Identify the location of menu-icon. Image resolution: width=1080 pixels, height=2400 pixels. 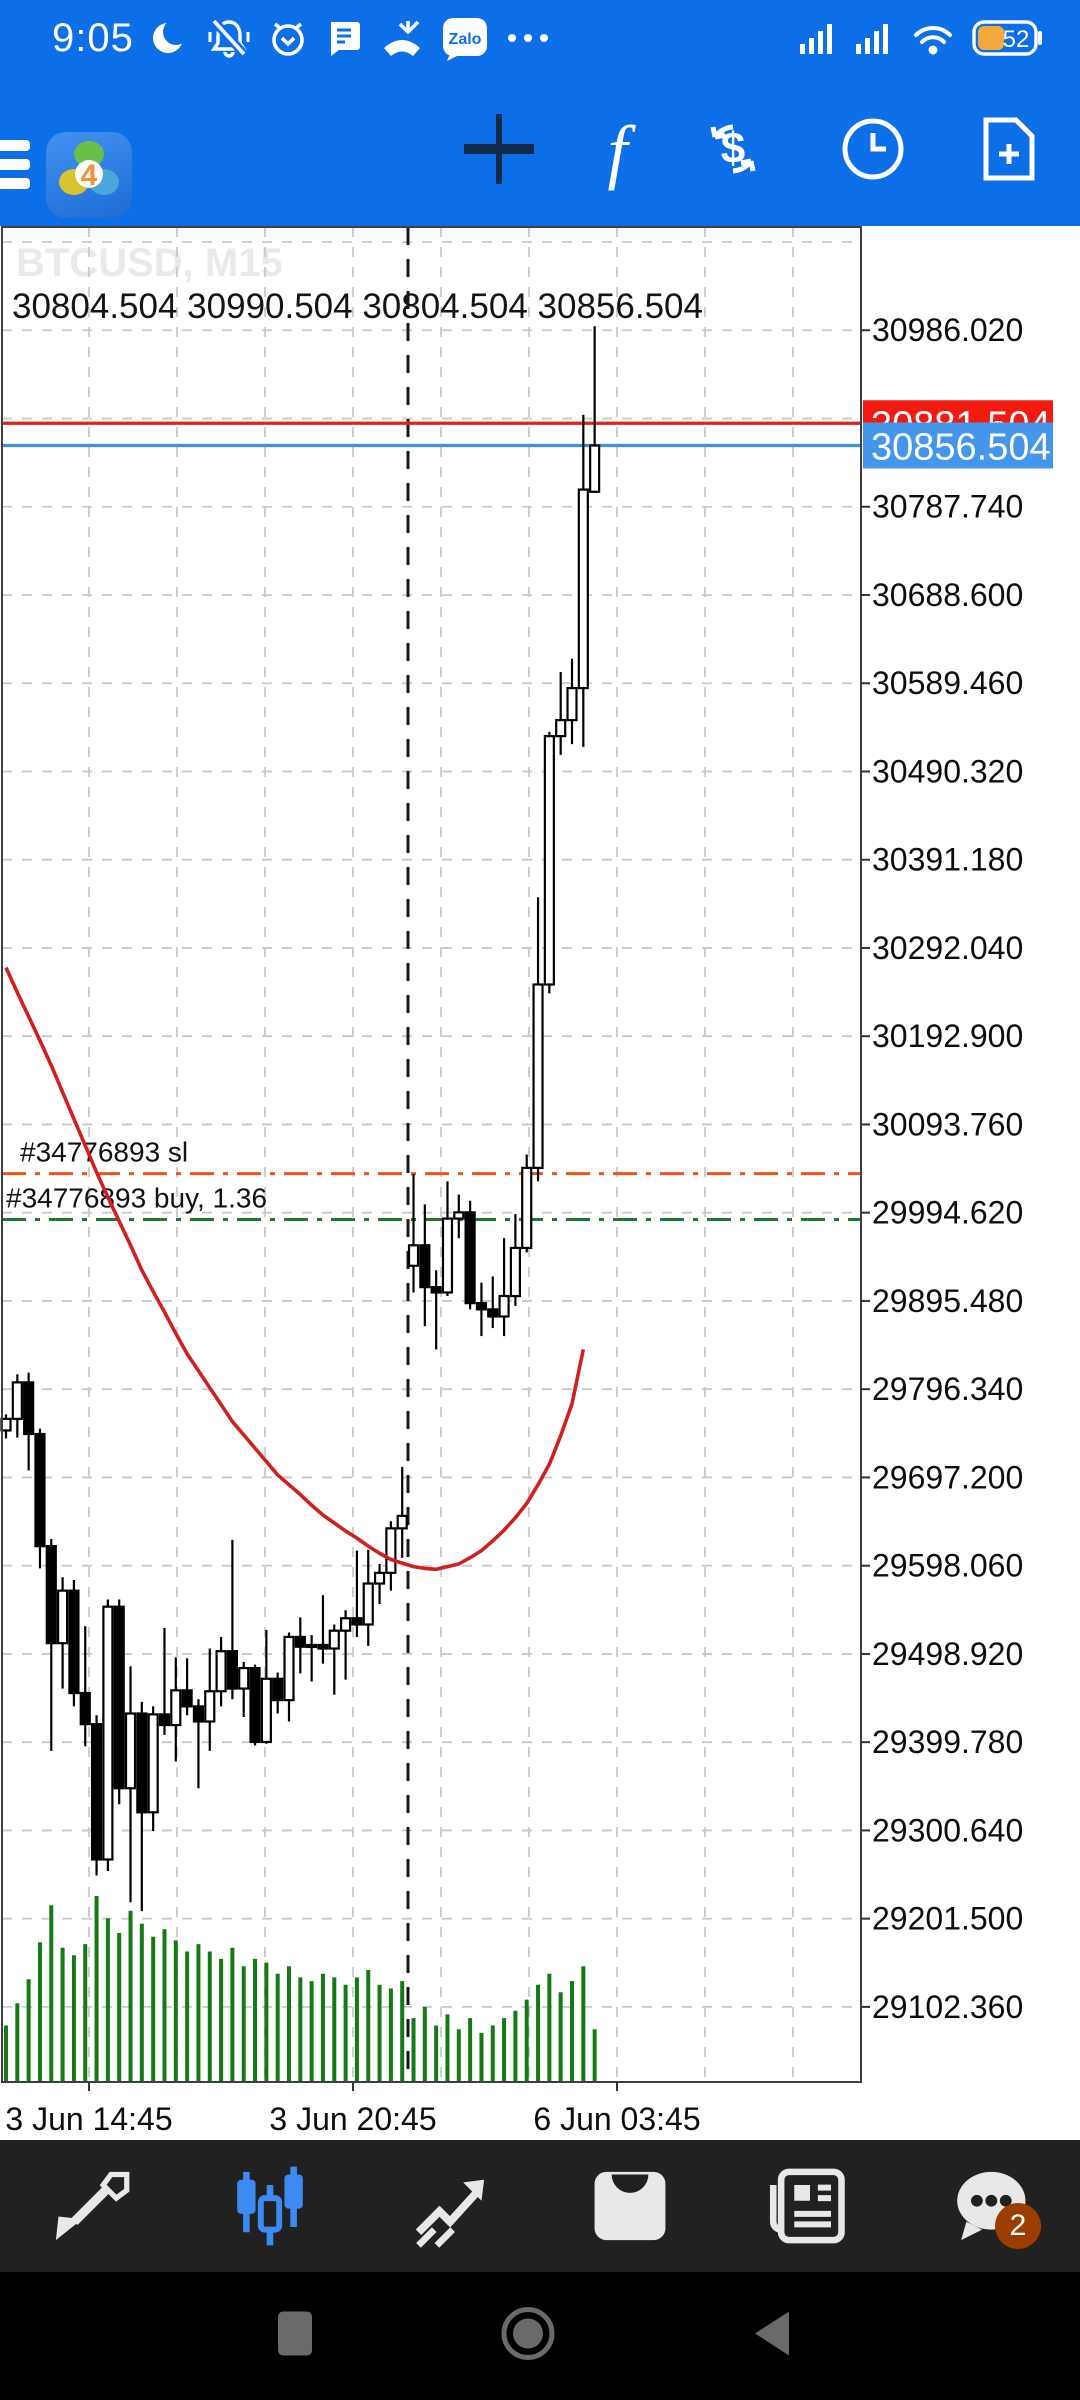
(15, 168).